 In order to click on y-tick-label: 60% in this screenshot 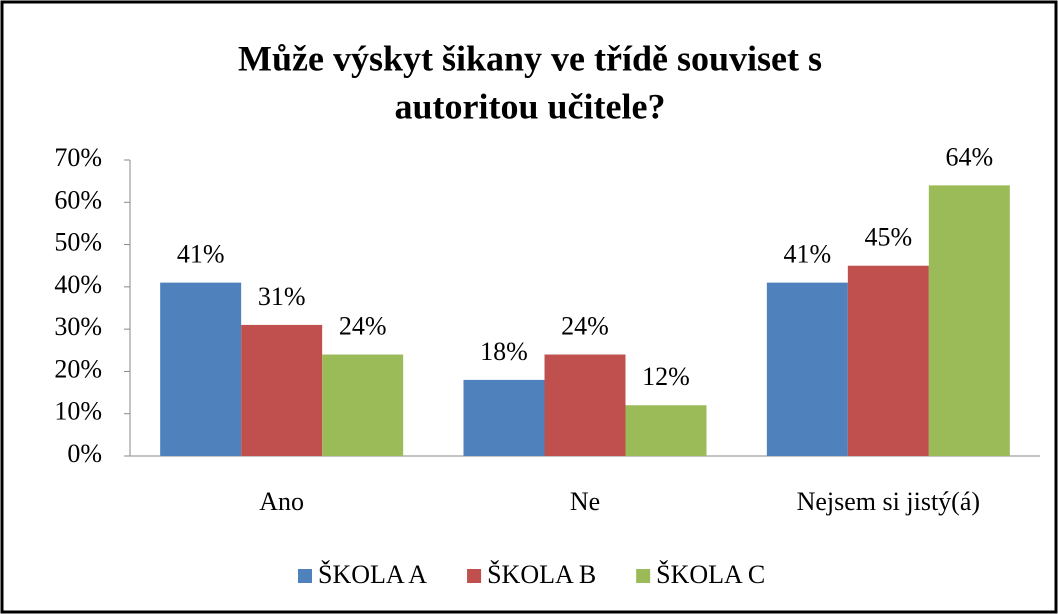, I will do `click(78, 199)`.